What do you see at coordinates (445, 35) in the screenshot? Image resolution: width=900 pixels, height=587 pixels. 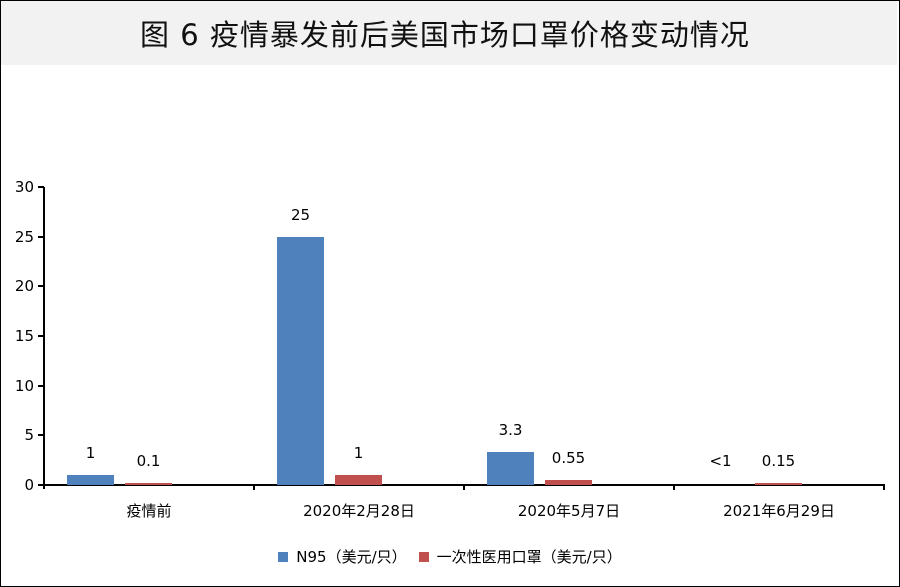 I see `chart-title: 图 6 疫情暴发前后美国市场口罩价格变动情况` at bounding box center [445, 35].